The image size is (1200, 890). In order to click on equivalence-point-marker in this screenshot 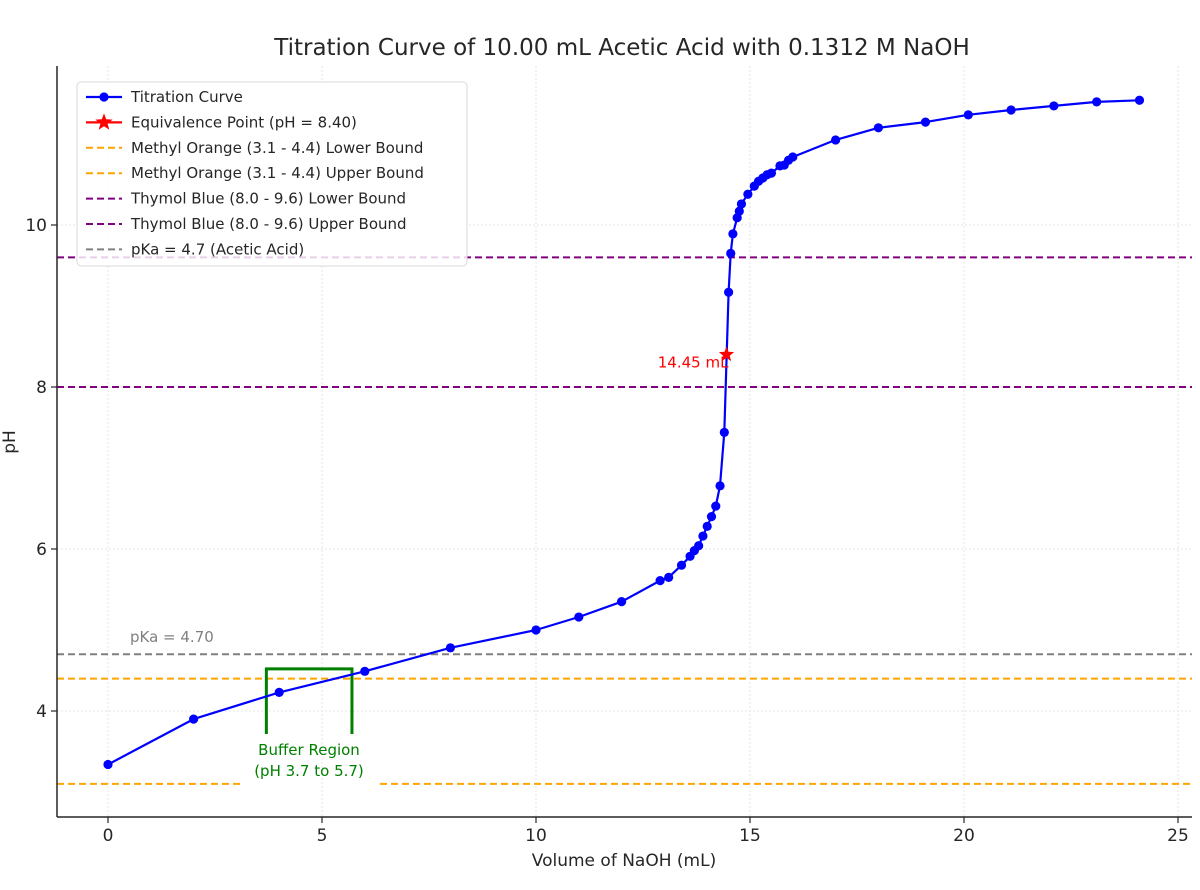, I will do `click(726, 354)`.